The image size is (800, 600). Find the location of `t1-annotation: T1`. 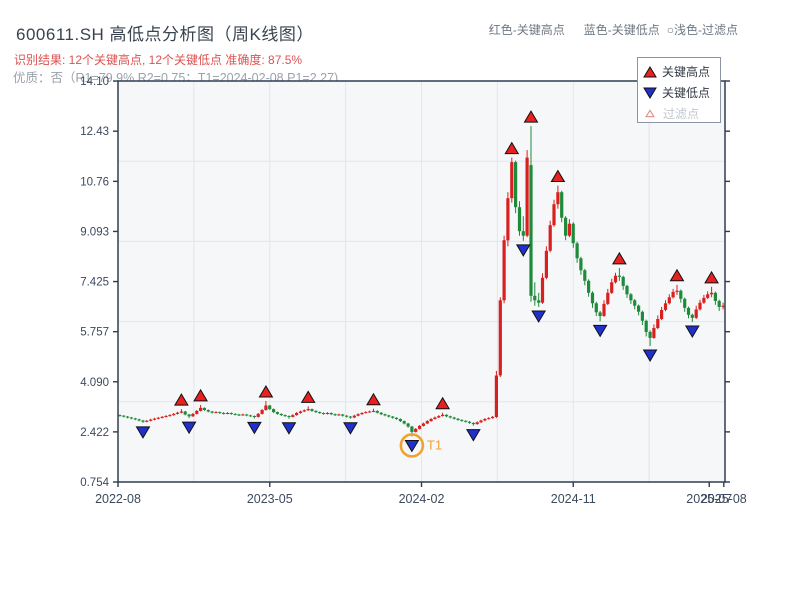

t1-annotation: T1 is located at coordinates (420, 445).